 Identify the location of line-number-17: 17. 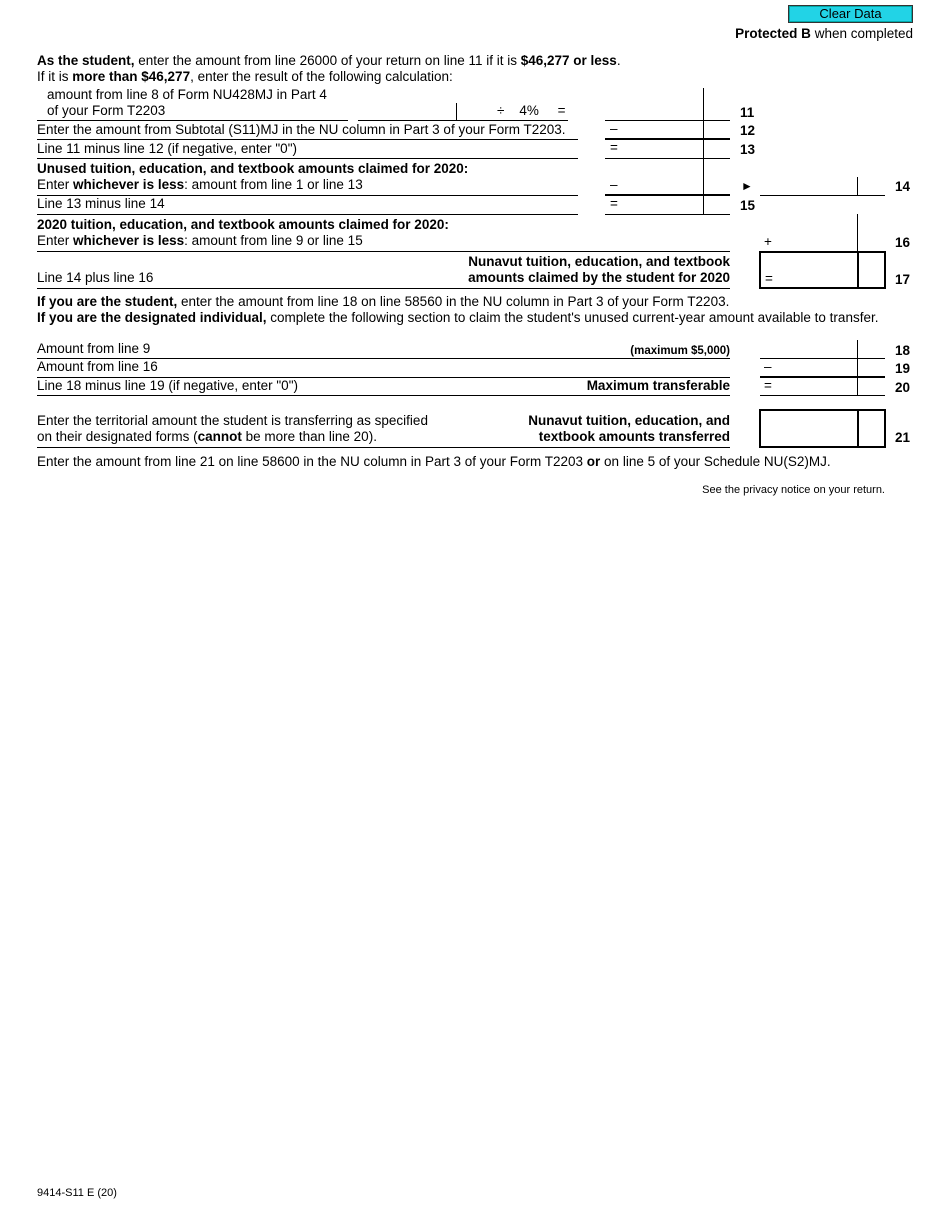
(903, 279).